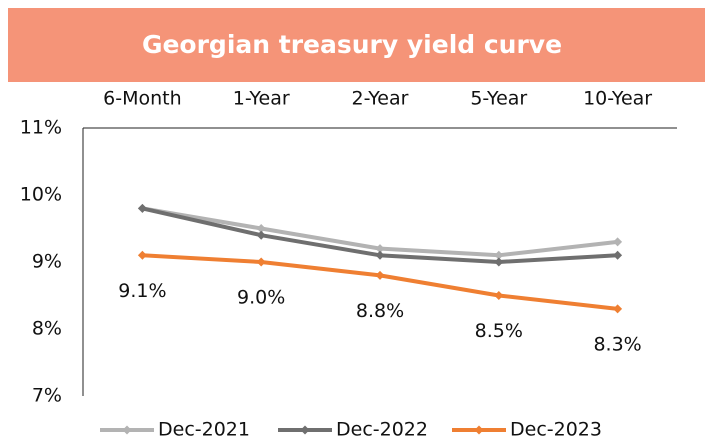 The width and height of the screenshot is (705, 441). What do you see at coordinates (617, 99) in the screenshot?
I see `x-tick-label: 10-Year` at bounding box center [617, 99].